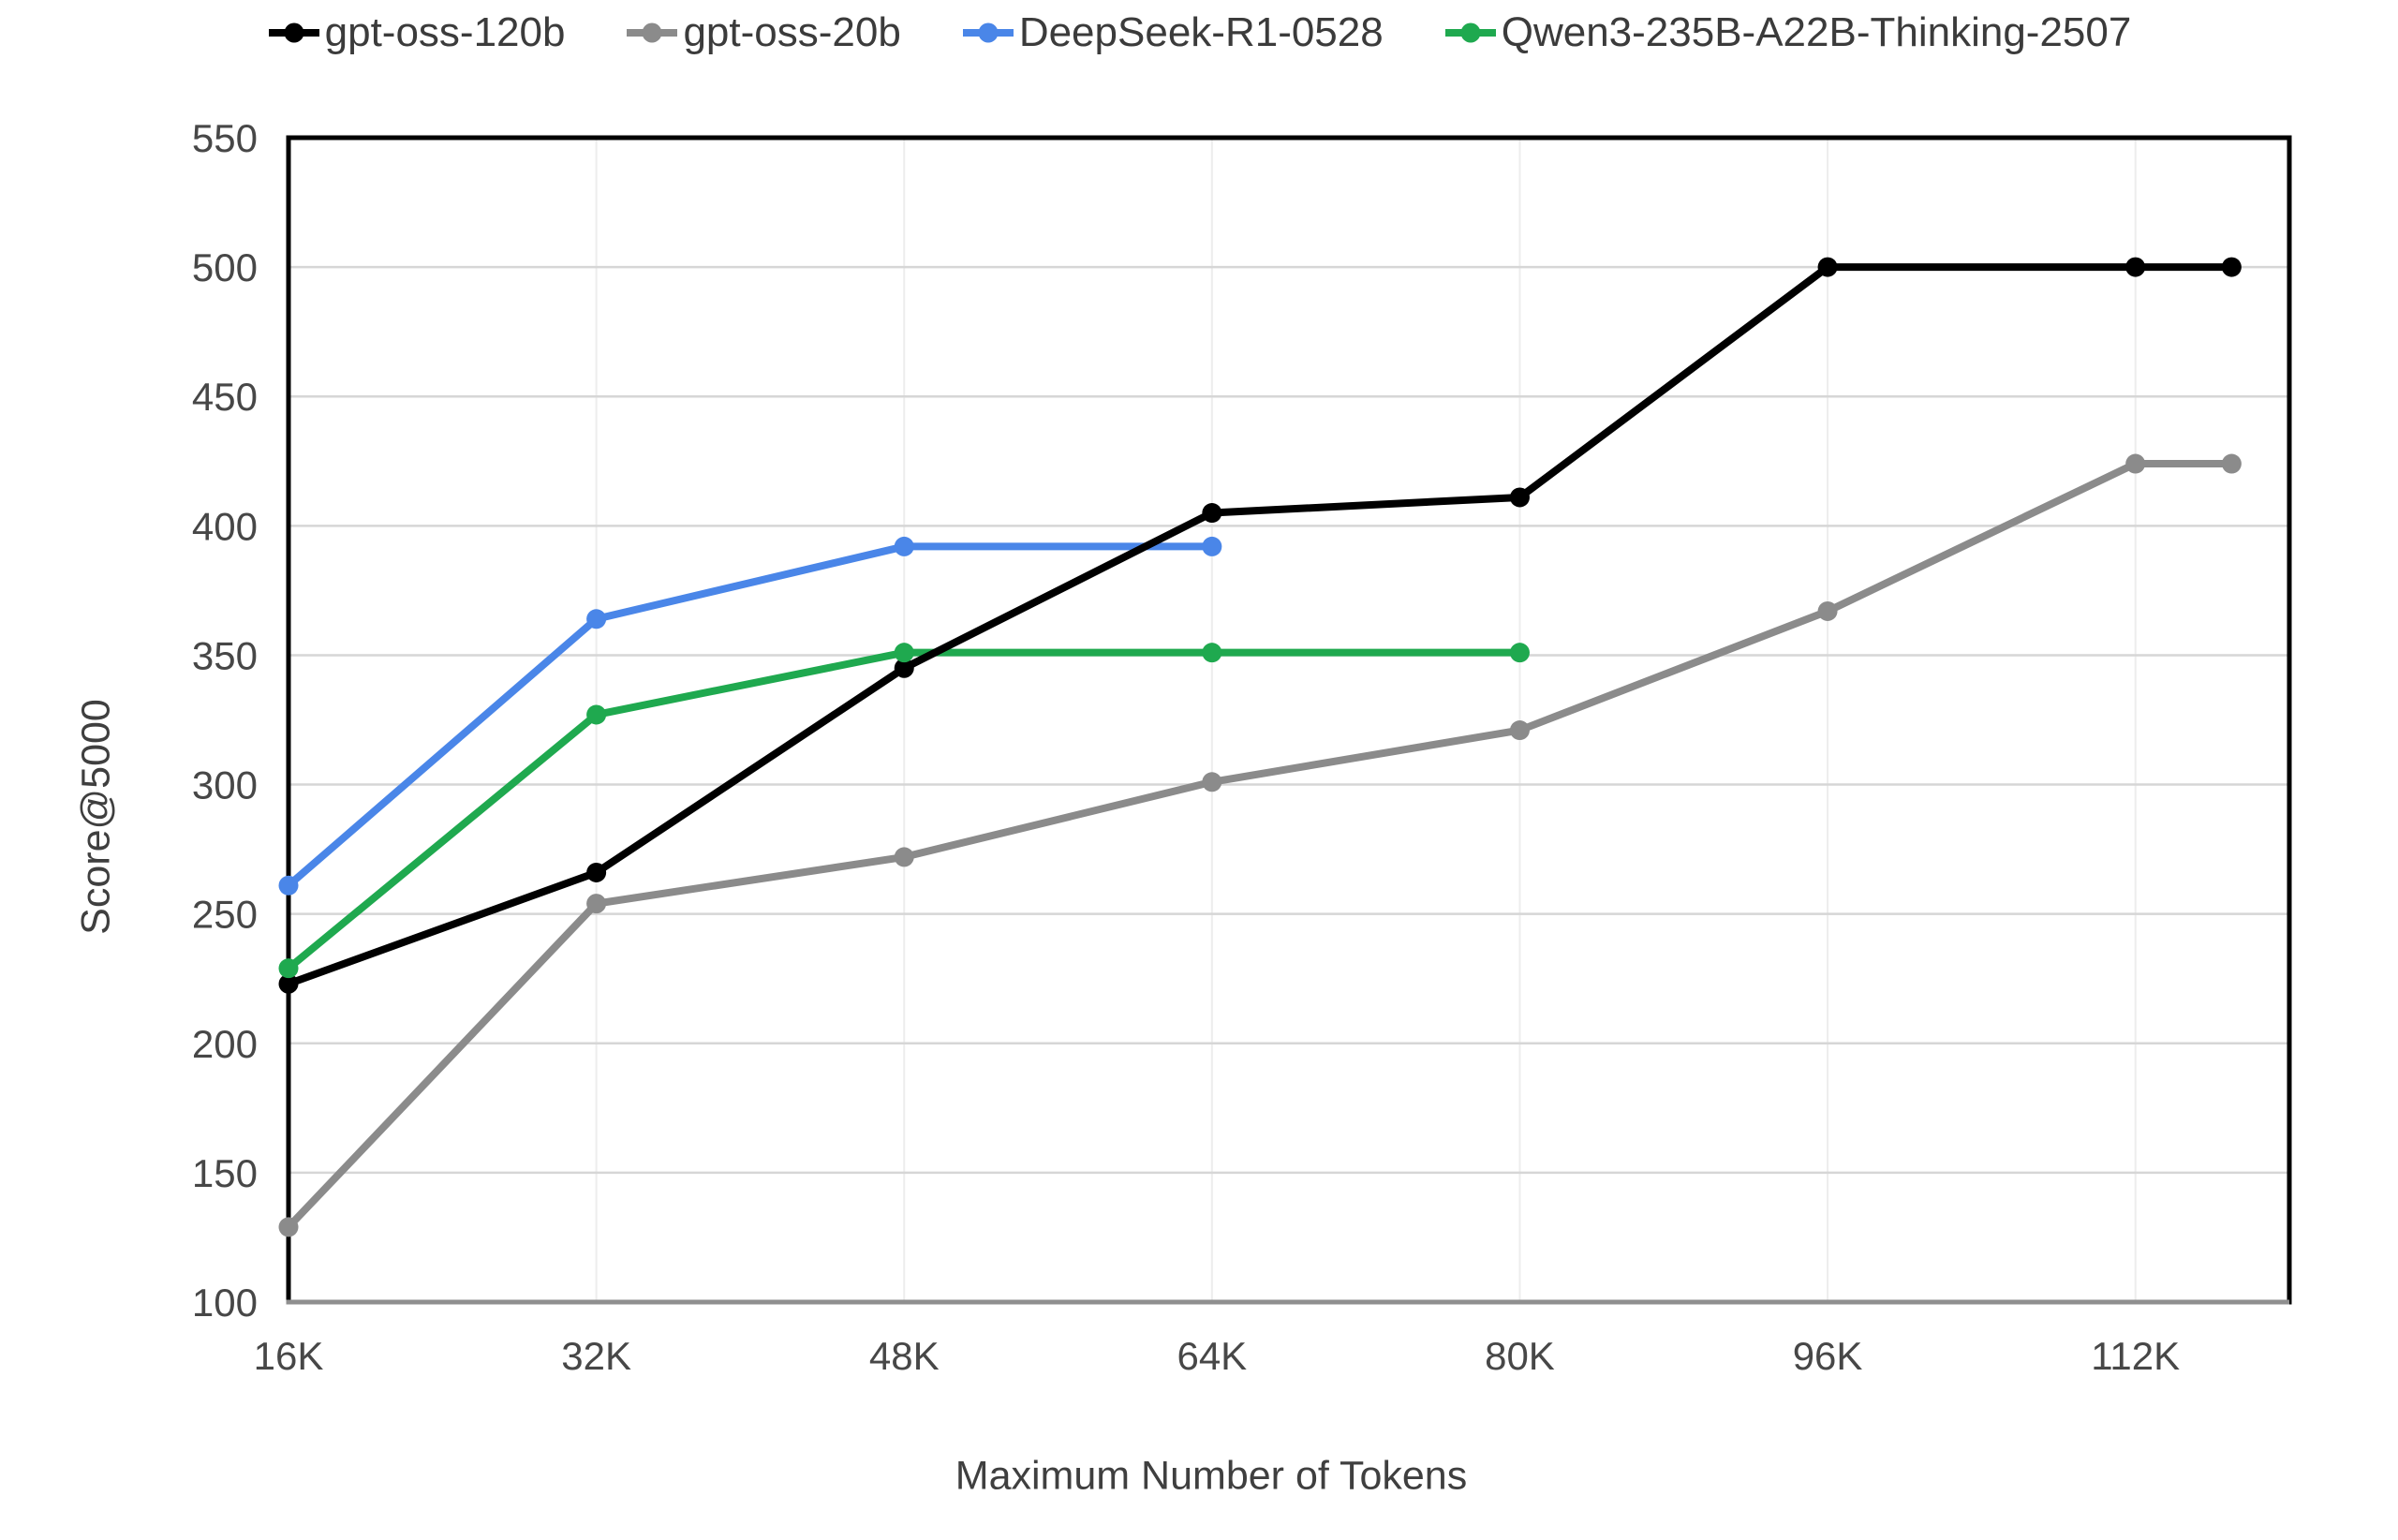 This screenshot has width=2398, height=1540. What do you see at coordinates (596, 1356) in the screenshot?
I see `x-tick-label: 32K` at bounding box center [596, 1356].